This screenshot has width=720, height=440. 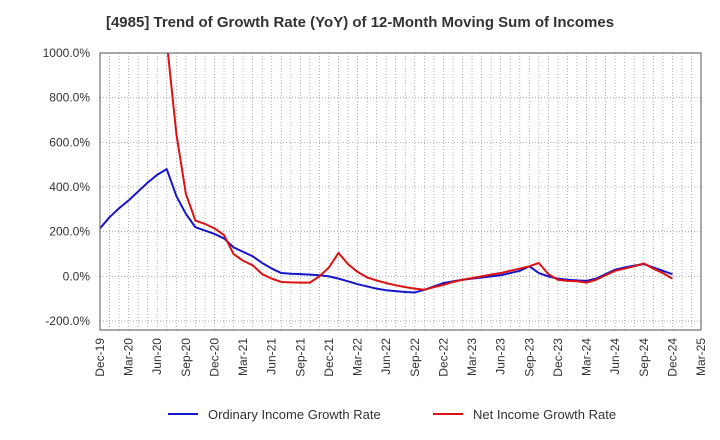 I want to click on x-tick-label: Jun-21, so click(x=272, y=356).